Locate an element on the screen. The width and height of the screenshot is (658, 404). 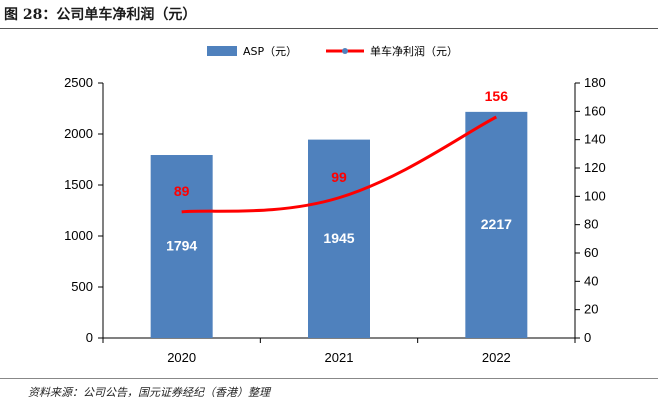
y-right-tick-label: 60 is located at coordinates (591, 252).